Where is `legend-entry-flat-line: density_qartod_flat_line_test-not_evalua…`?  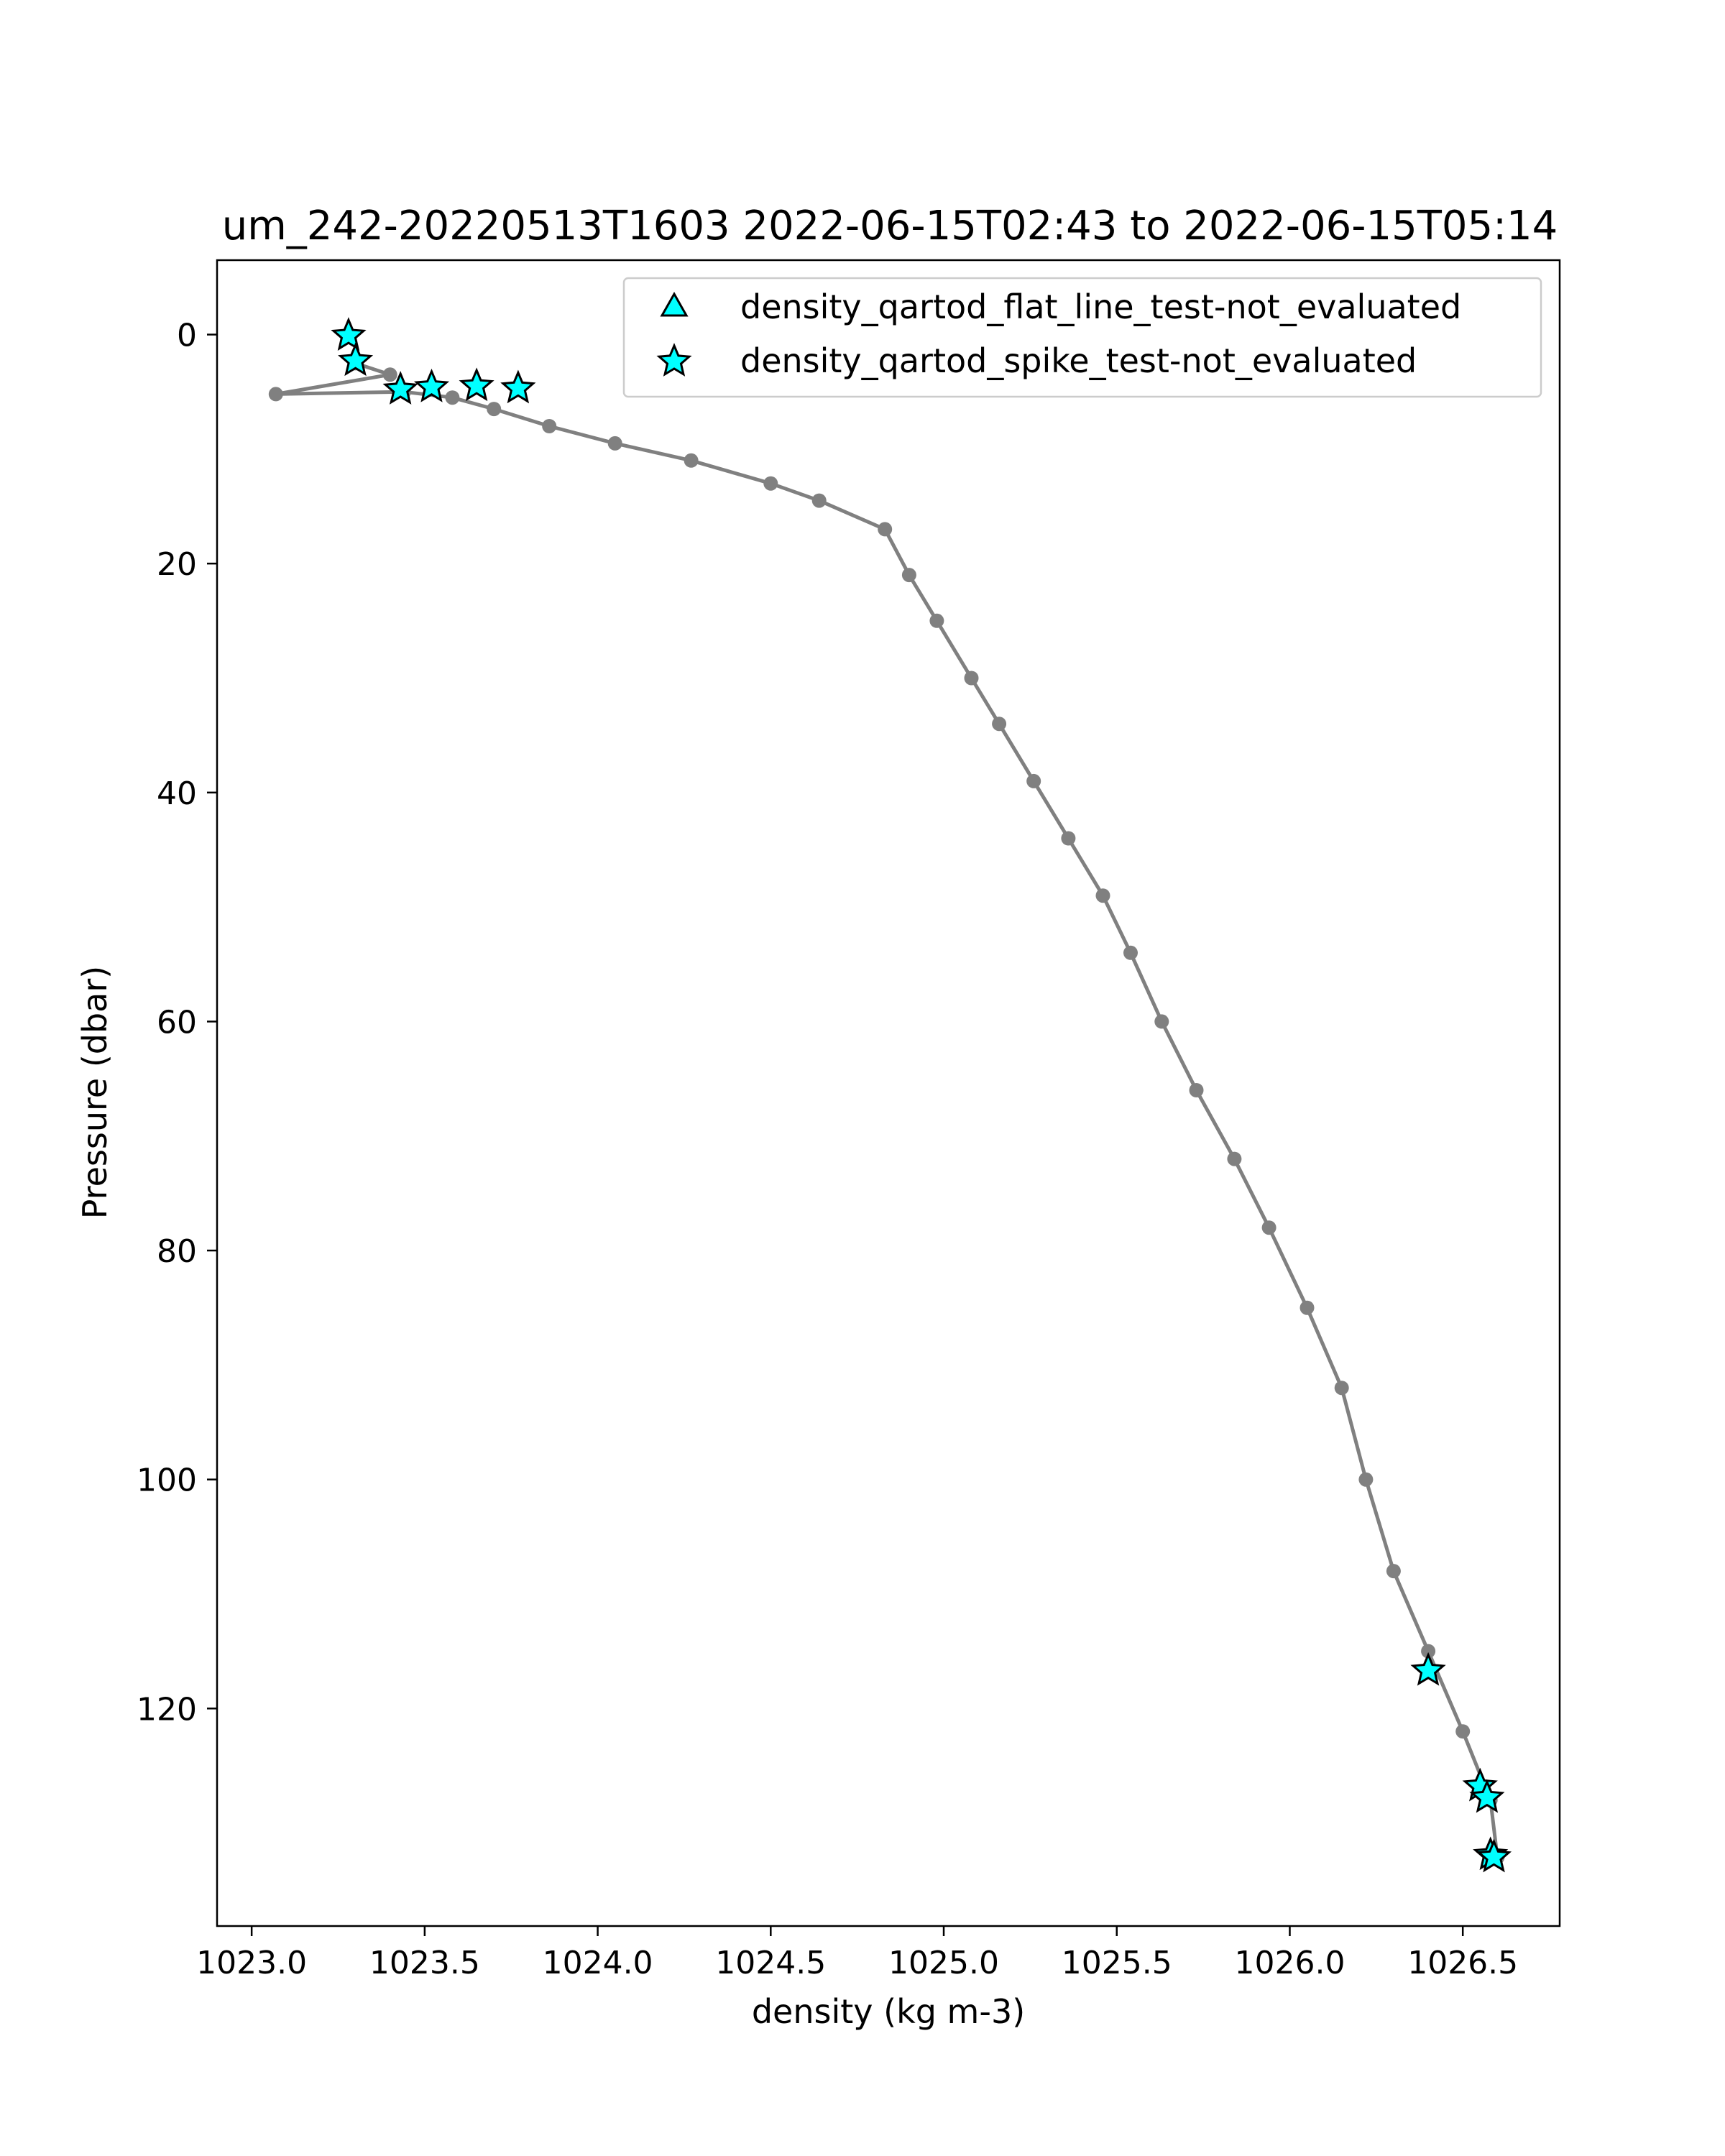 legend-entry-flat-line: density_qartod_flat_line_test-not_evalua… is located at coordinates (1100, 306).